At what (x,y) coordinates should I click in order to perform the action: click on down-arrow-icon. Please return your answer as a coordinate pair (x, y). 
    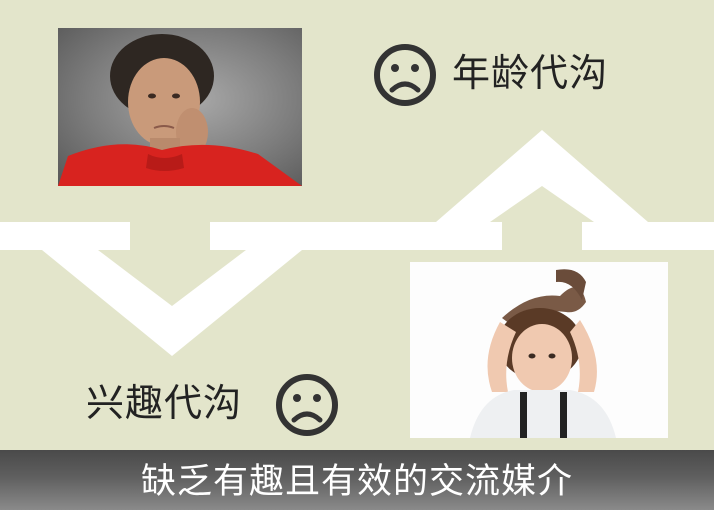
    Looking at the image, I should click on (172, 289).